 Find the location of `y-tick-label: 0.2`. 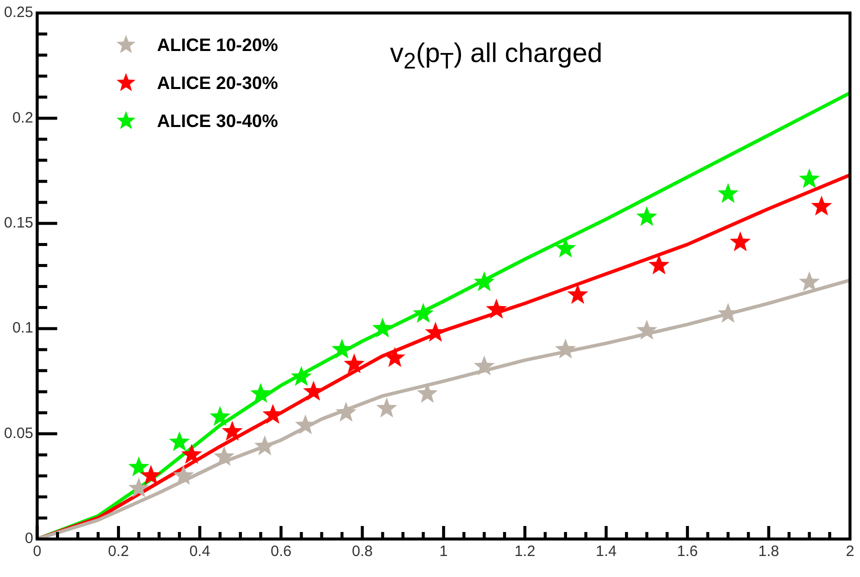

y-tick-label: 0.2 is located at coordinates (23, 117).